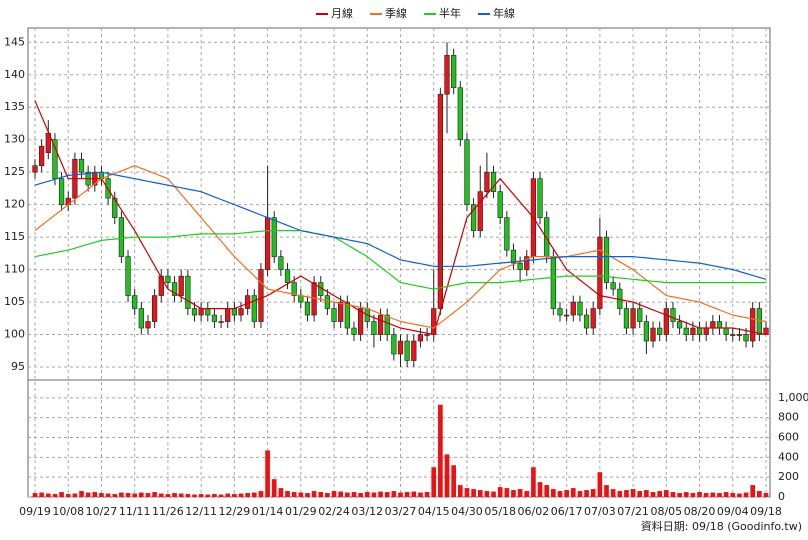  What do you see at coordinates (14, 236) in the screenshot?
I see `y-tick-label: 115` at bounding box center [14, 236].